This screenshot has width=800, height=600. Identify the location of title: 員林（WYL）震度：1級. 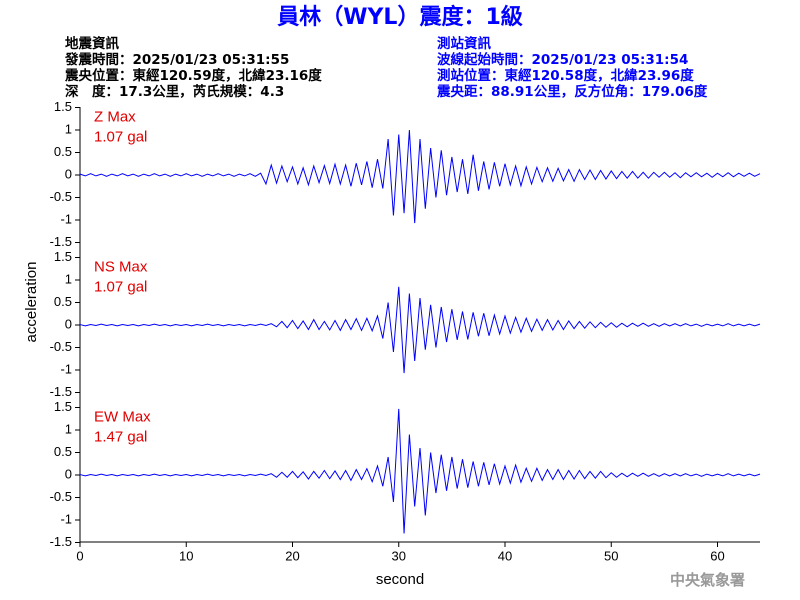
(399, 17).